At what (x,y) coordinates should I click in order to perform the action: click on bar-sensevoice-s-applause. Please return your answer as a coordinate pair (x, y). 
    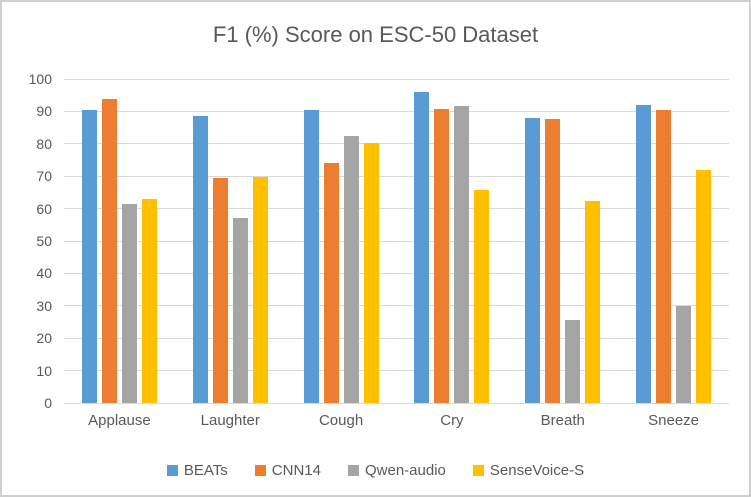
    Looking at the image, I should click on (149, 301).